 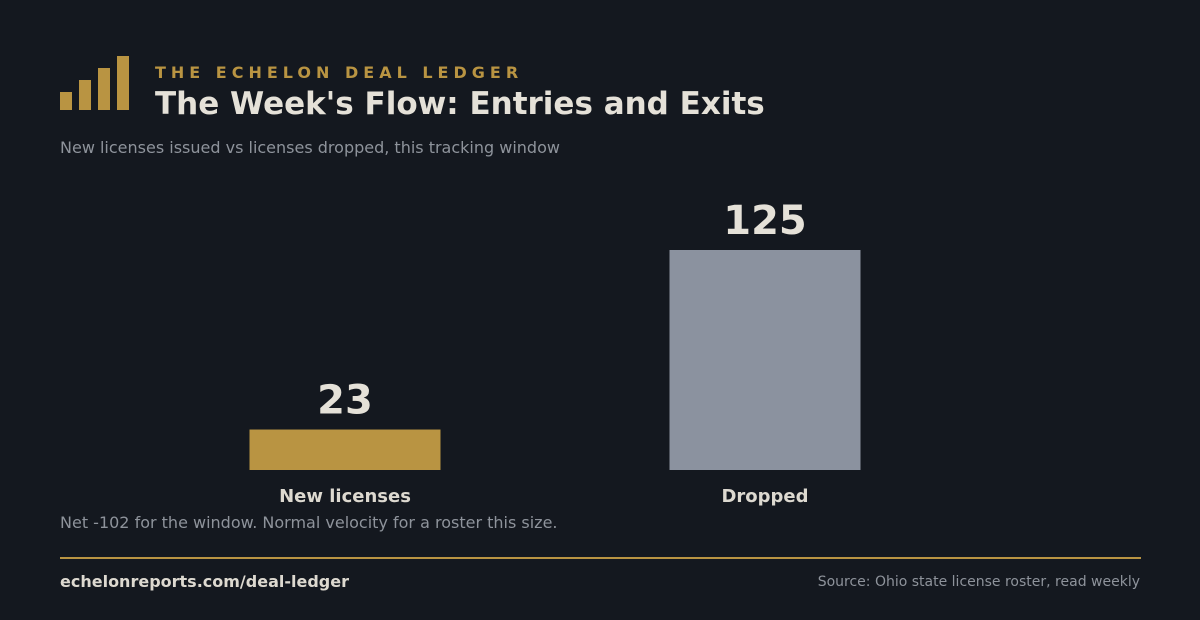 What do you see at coordinates (345, 401) in the screenshot?
I see `data-label: 23` at bounding box center [345, 401].